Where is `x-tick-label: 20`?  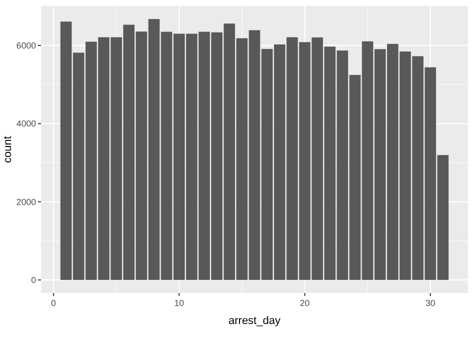
x-tick-label: 20 is located at coordinates (305, 303).